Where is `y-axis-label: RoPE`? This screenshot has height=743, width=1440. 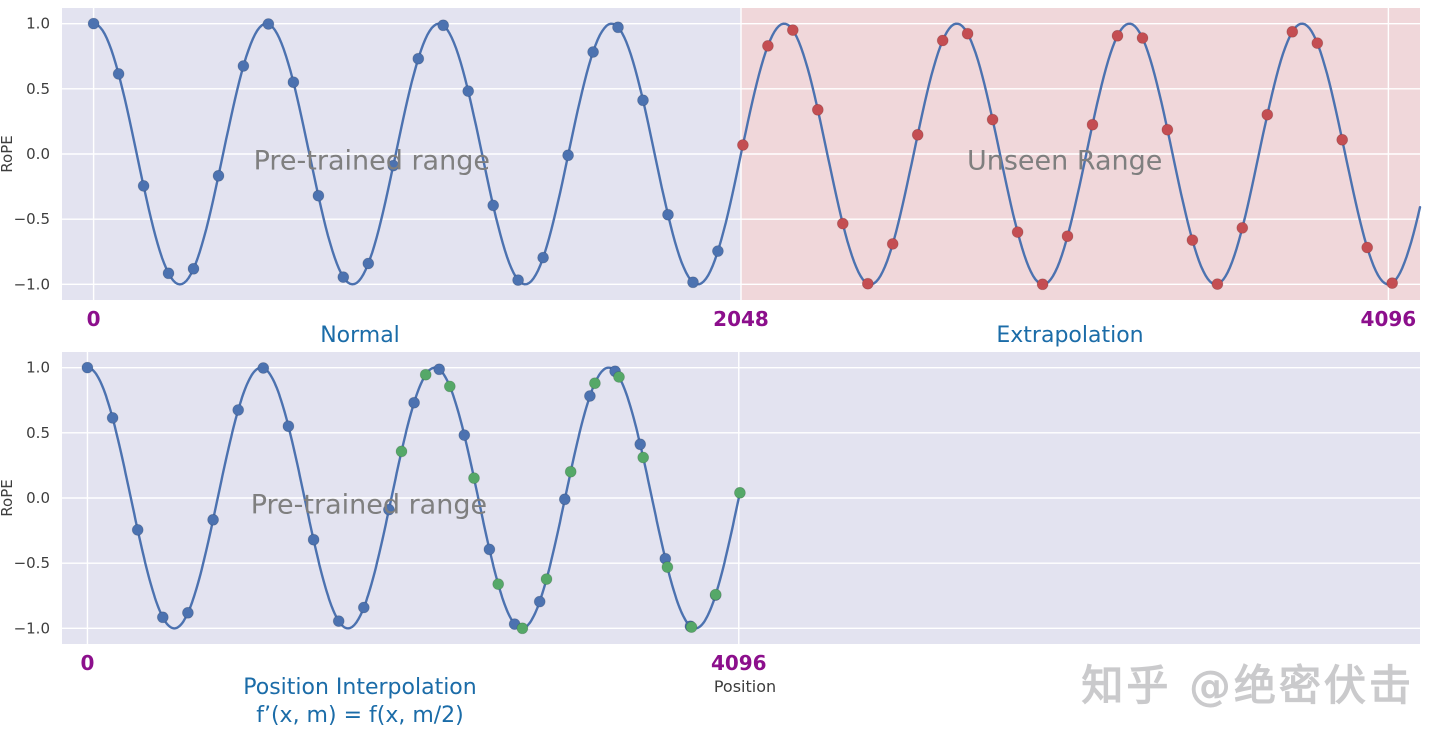 y-axis-label: RoPE is located at coordinates (8, 497).